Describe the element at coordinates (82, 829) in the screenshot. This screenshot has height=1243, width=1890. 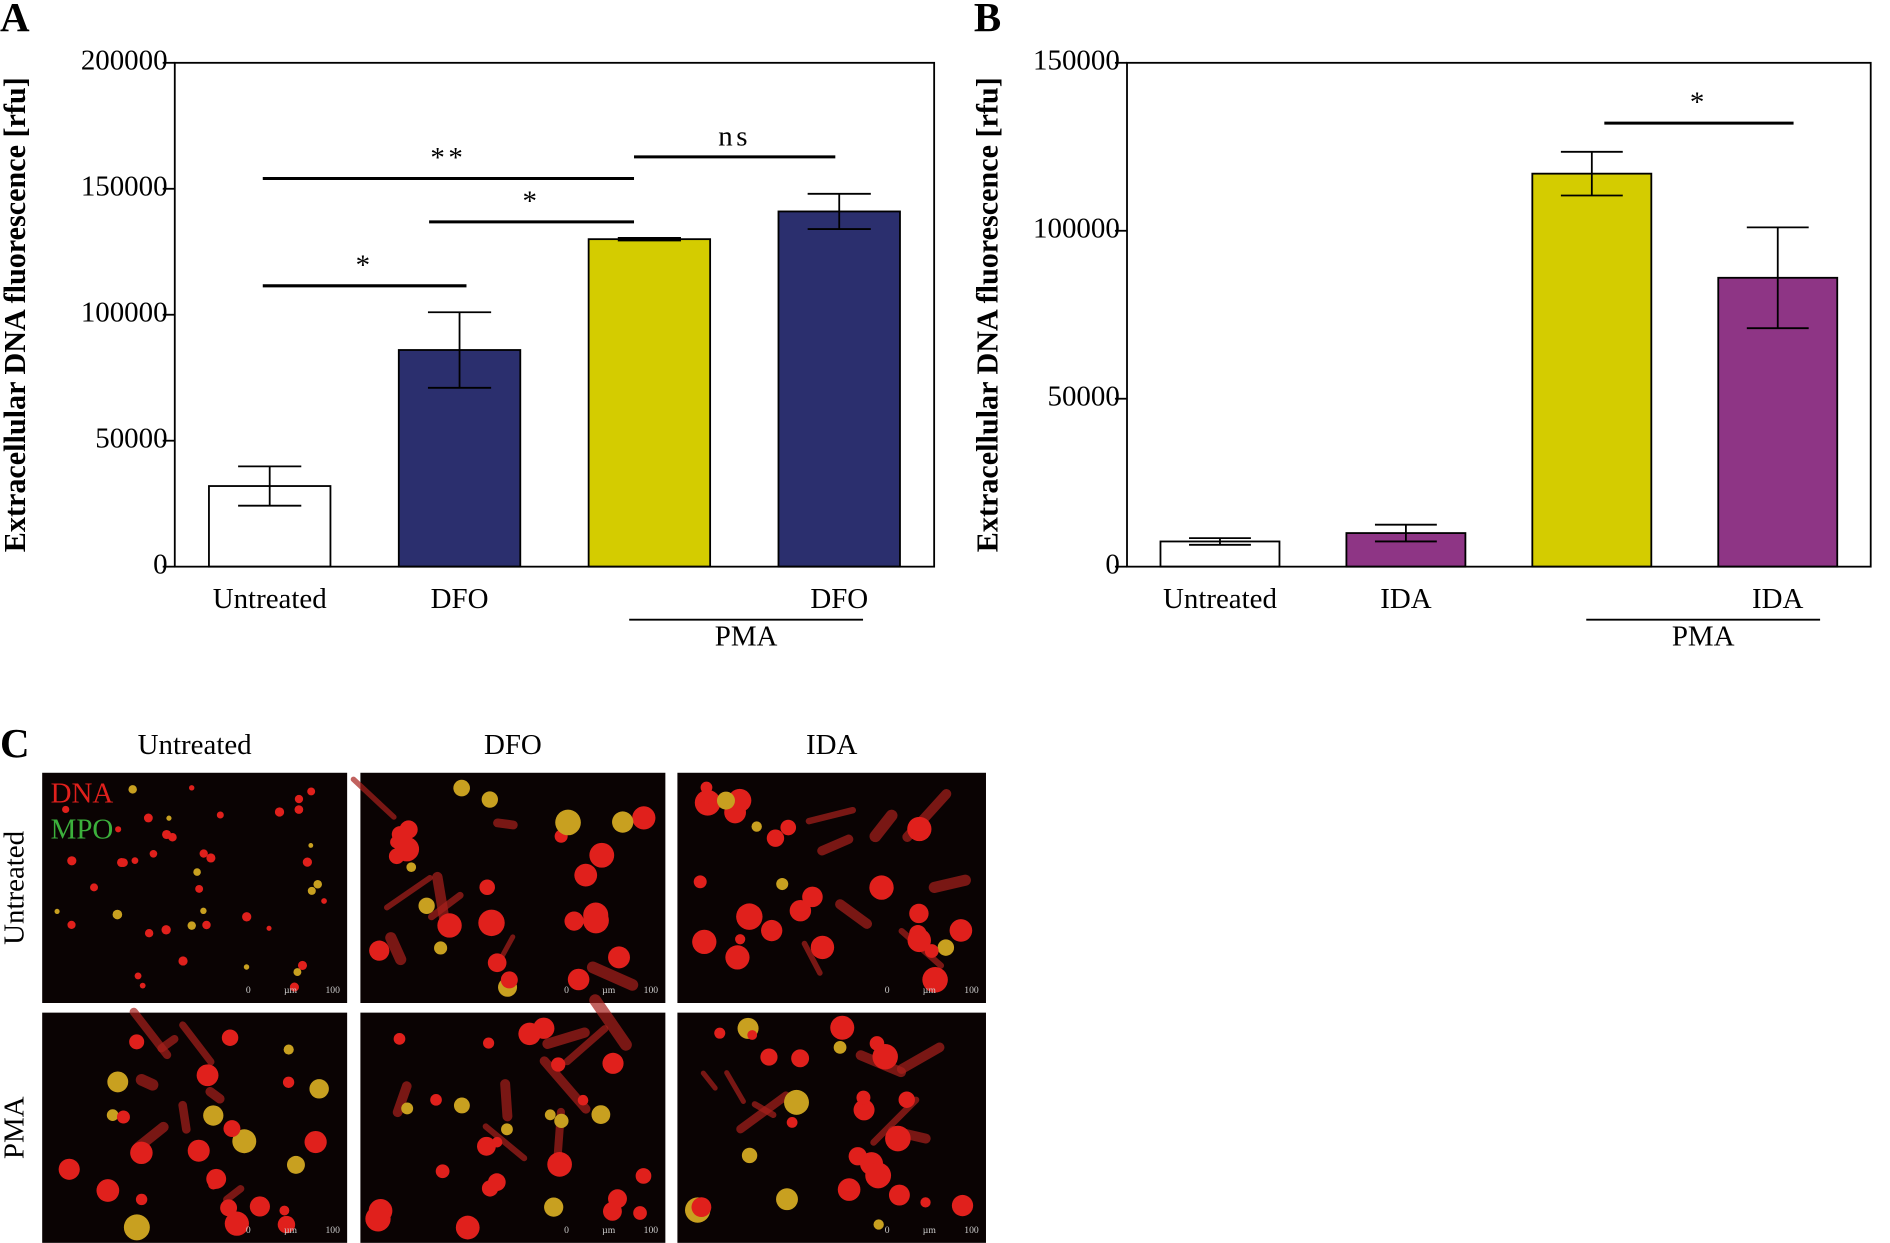
I see `legend-mpo: MPO` at that location.